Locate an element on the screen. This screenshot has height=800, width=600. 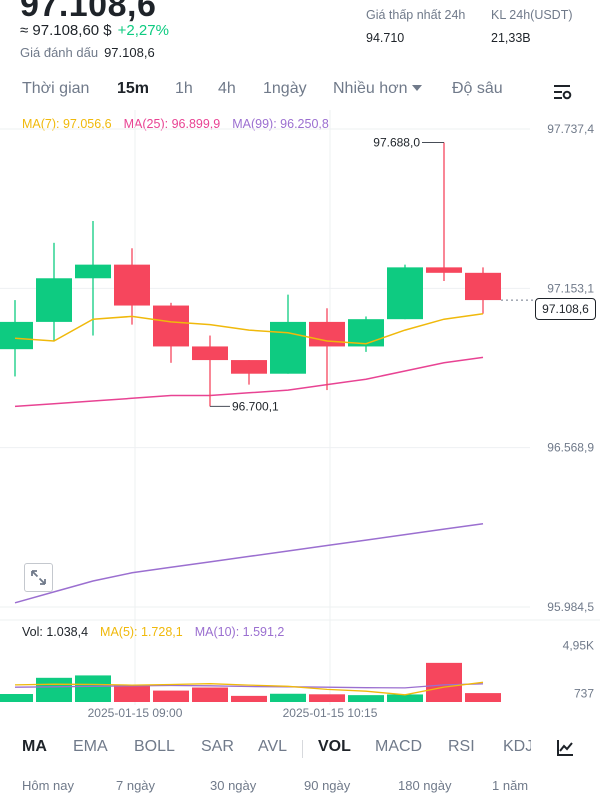
tab-rsi: RSI is located at coordinates (461, 746).